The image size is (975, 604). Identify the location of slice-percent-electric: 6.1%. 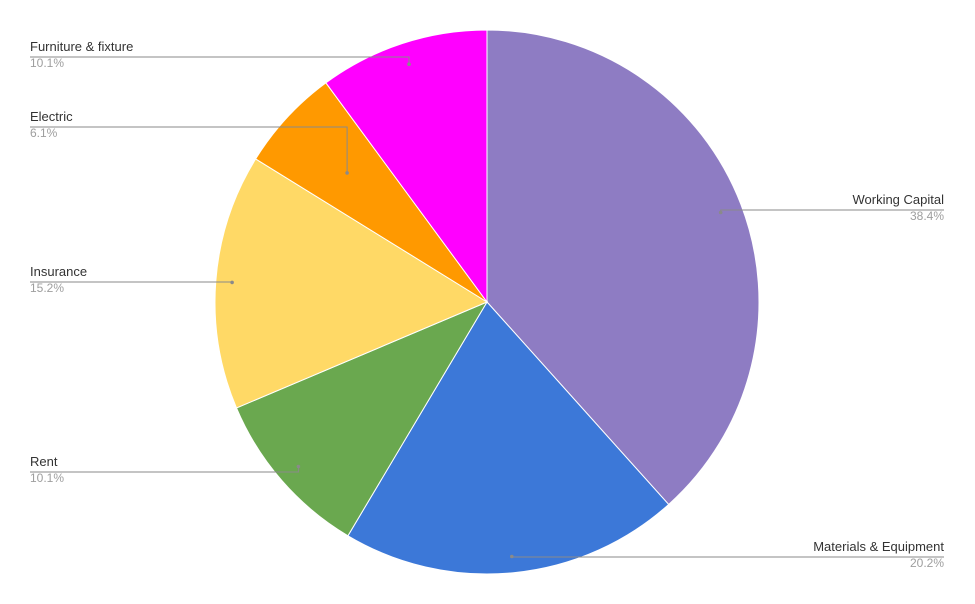
(44, 133).